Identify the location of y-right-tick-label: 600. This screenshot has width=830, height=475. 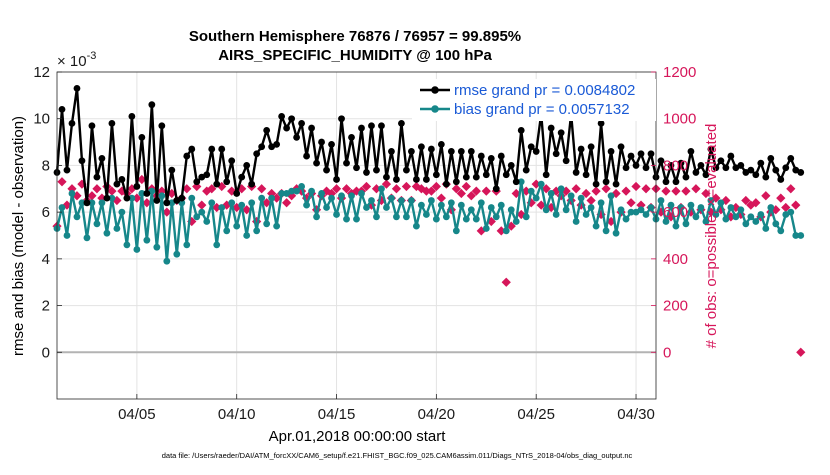
(675, 212).